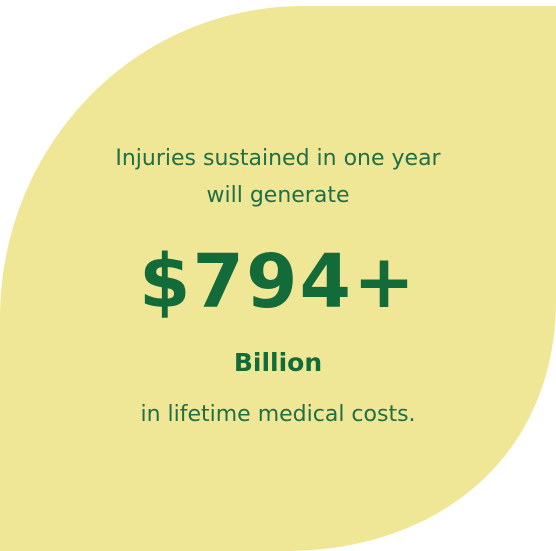 The height and width of the screenshot is (551, 556). Describe the element at coordinates (278, 282) in the screenshot. I see `cost-figure: $794+` at that location.